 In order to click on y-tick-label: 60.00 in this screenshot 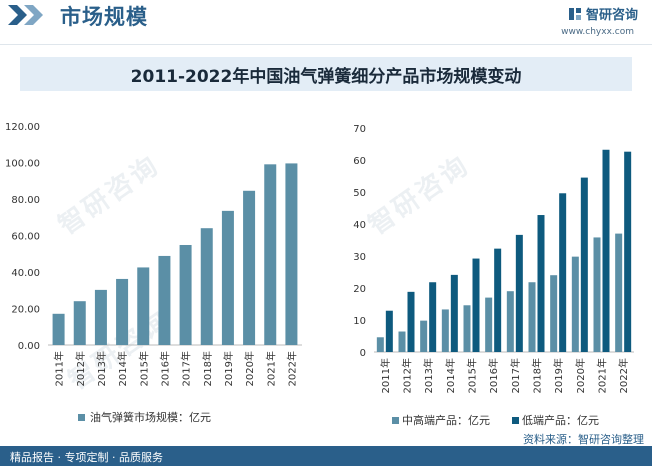, I will do `click(25, 237)`.